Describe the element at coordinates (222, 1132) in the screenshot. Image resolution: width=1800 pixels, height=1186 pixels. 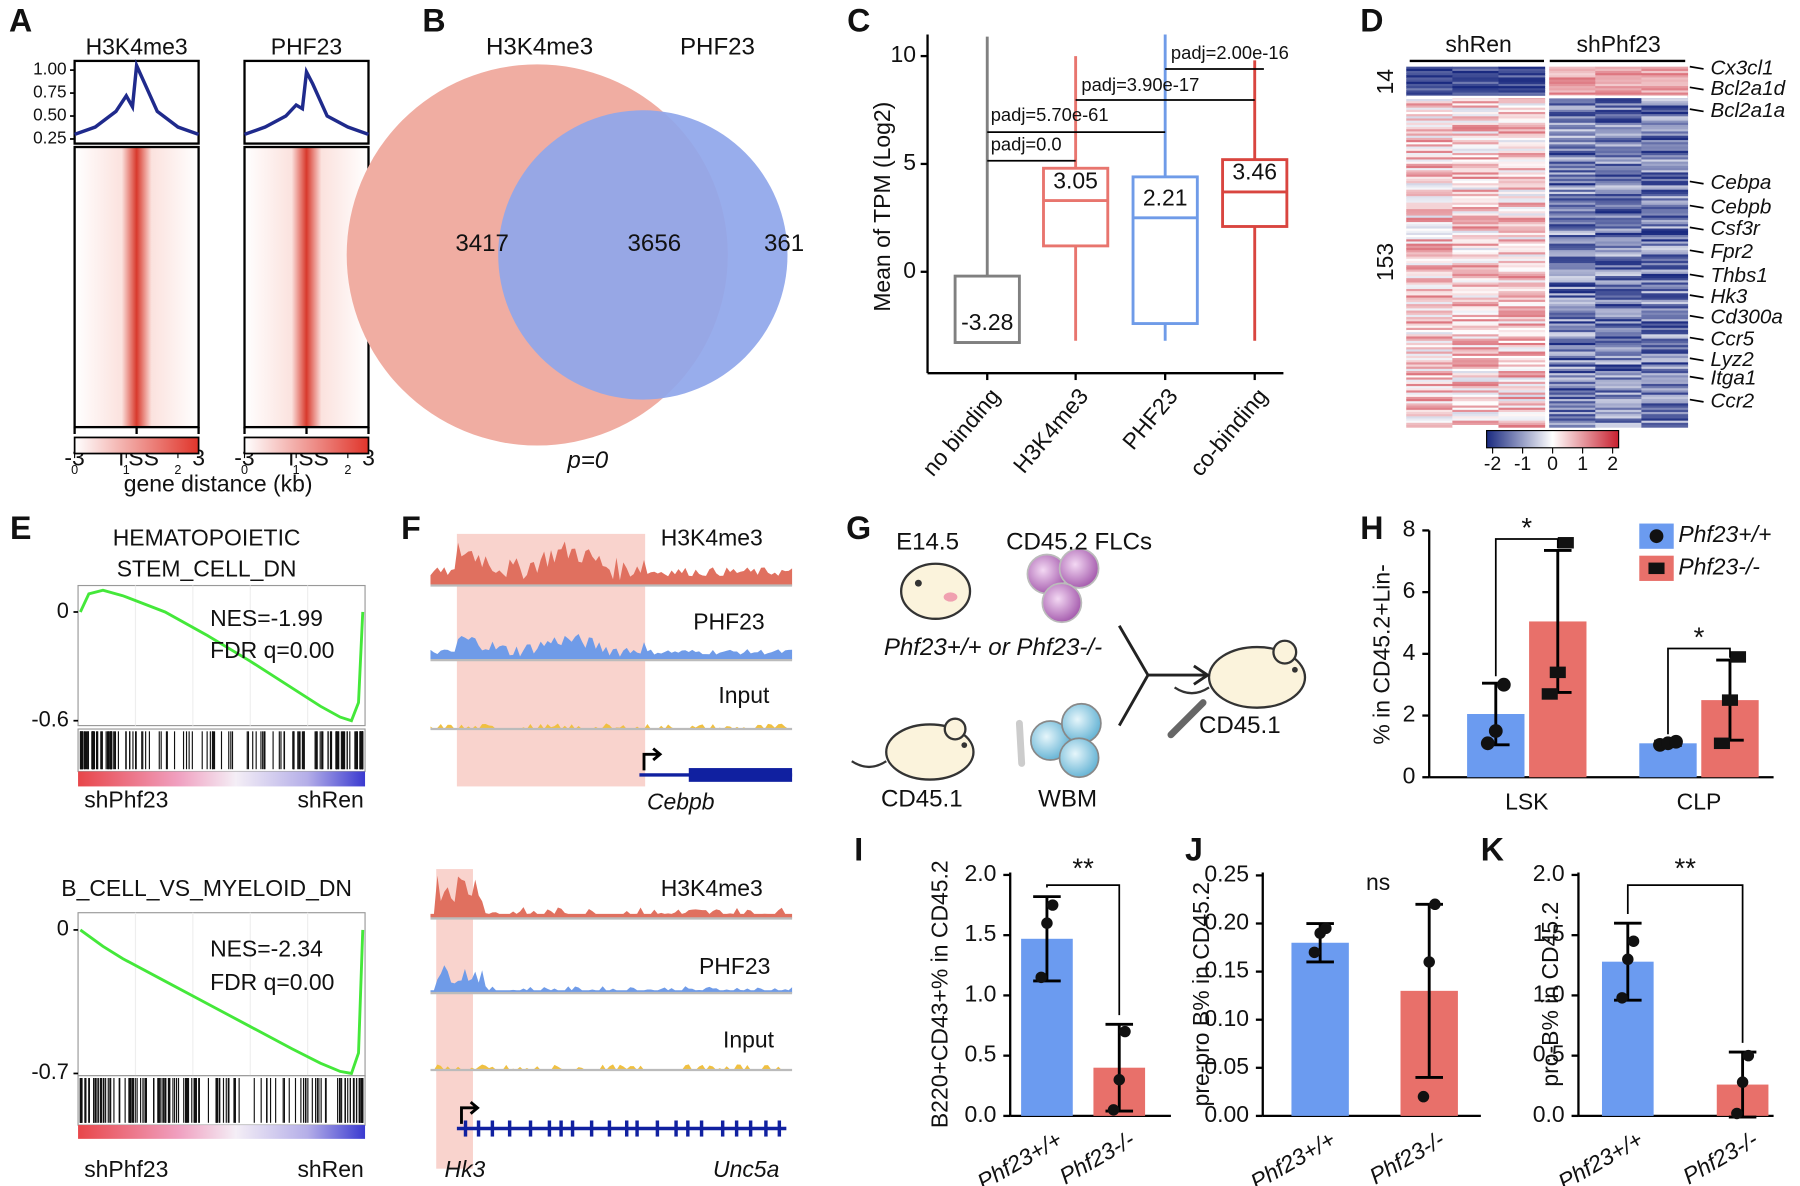
I see `rank-colorbar` at that location.